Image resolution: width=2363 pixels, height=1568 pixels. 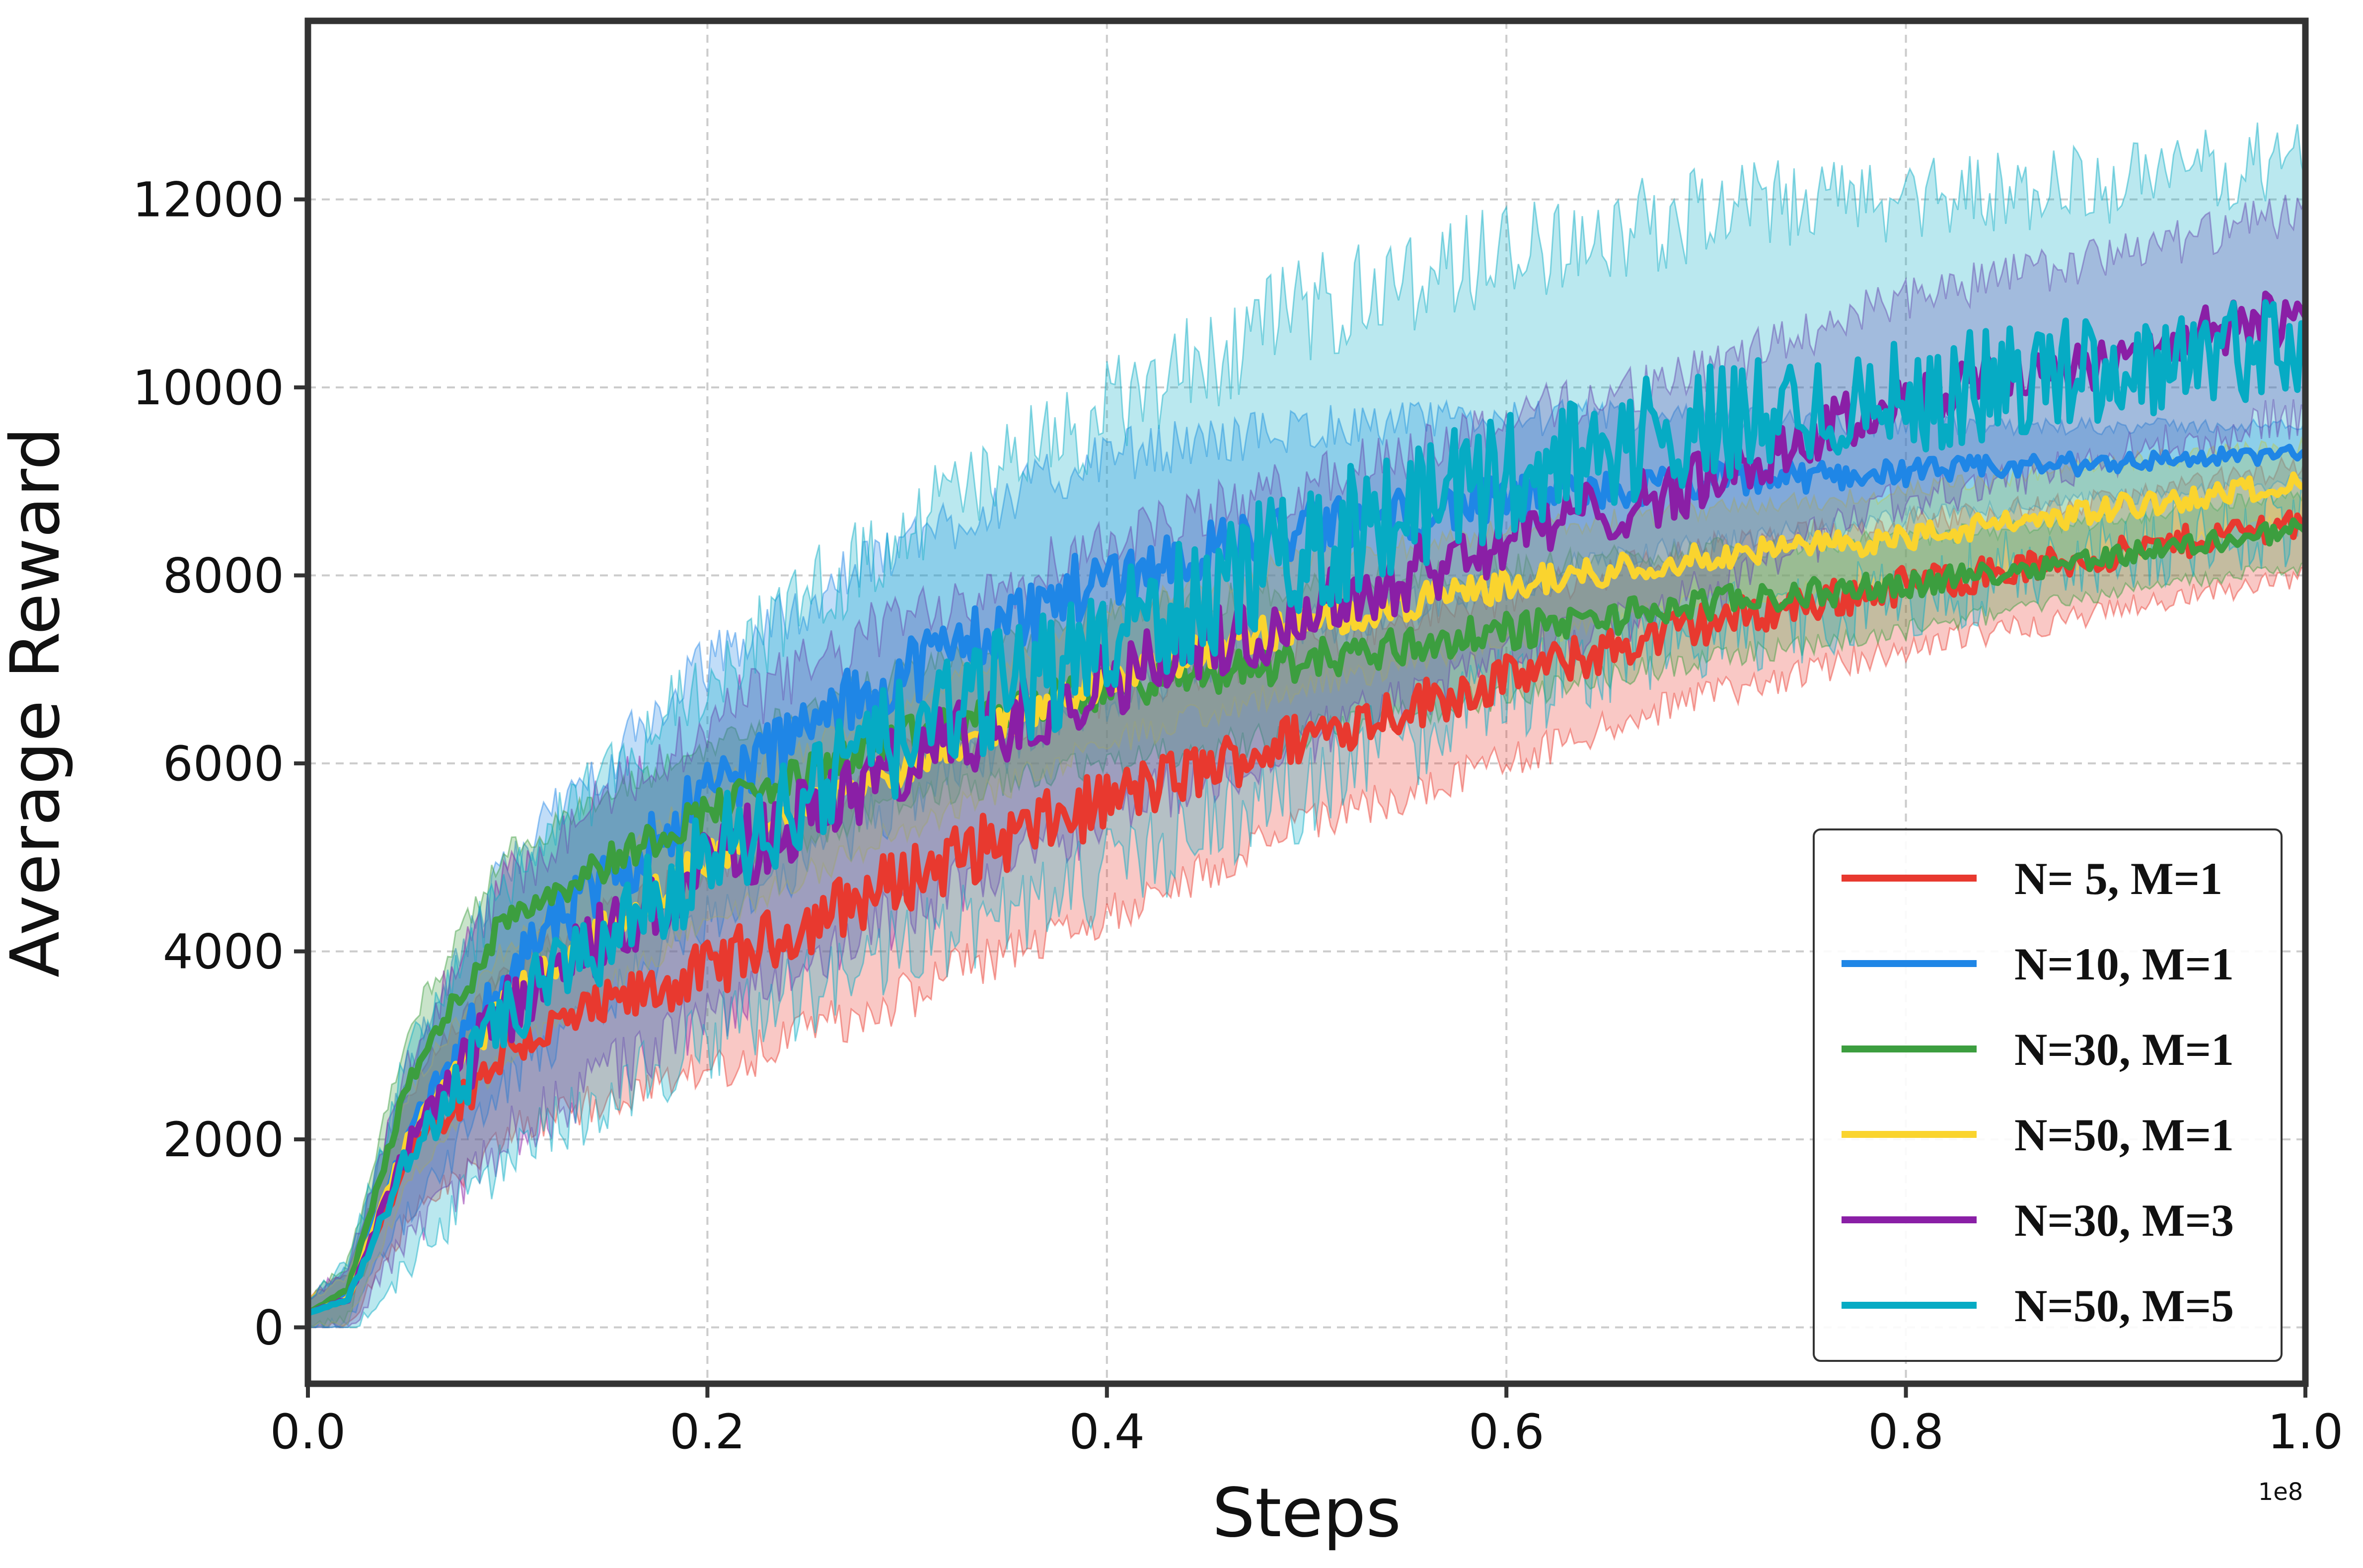 What do you see at coordinates (1307, 1422) in the screenshot?
I see `x-axis-ticks: 0.0 0.2 0.4 0.6 0.8 1.0` at bounding box center [1307, 1422].